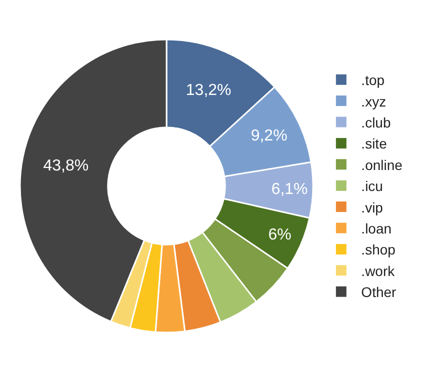 This screenshot has width=437, height=372. I want to click on legend-label: .site, so click(374, 144).